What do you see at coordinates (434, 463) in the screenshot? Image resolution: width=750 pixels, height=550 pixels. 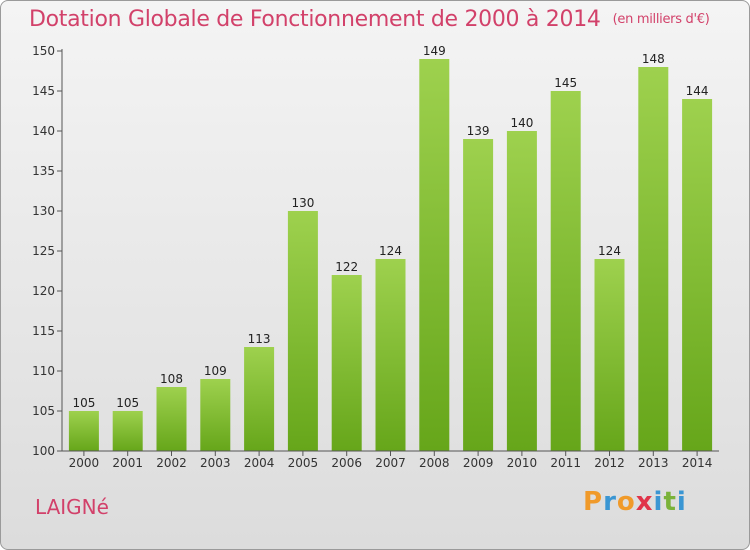 I see `x-tick-label: 2008` at bounding box center [434, 463].